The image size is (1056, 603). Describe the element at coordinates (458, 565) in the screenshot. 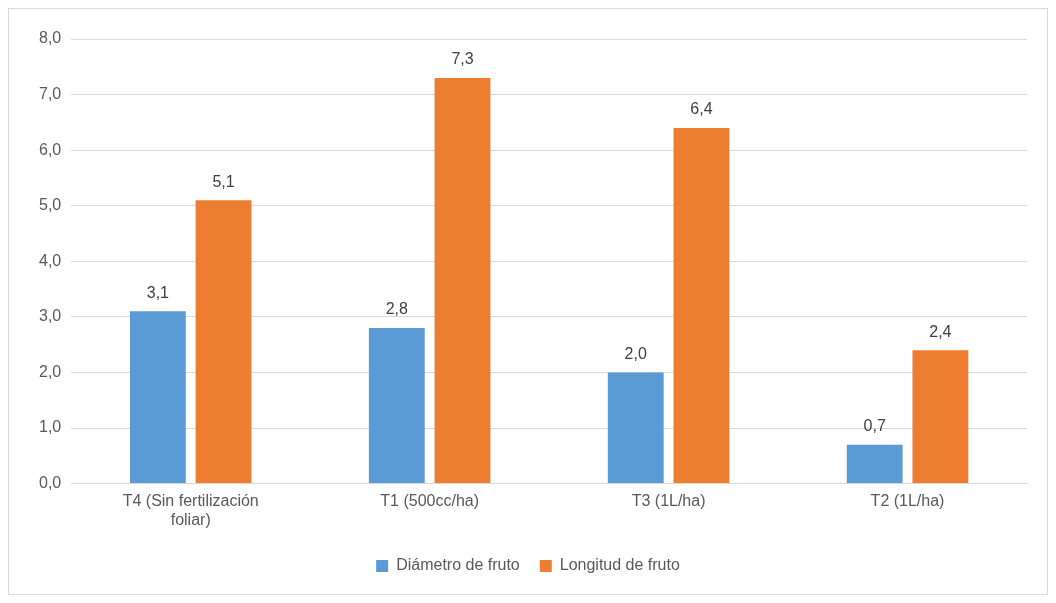

I see `legend-label: Diámetro de fruto` at that location.